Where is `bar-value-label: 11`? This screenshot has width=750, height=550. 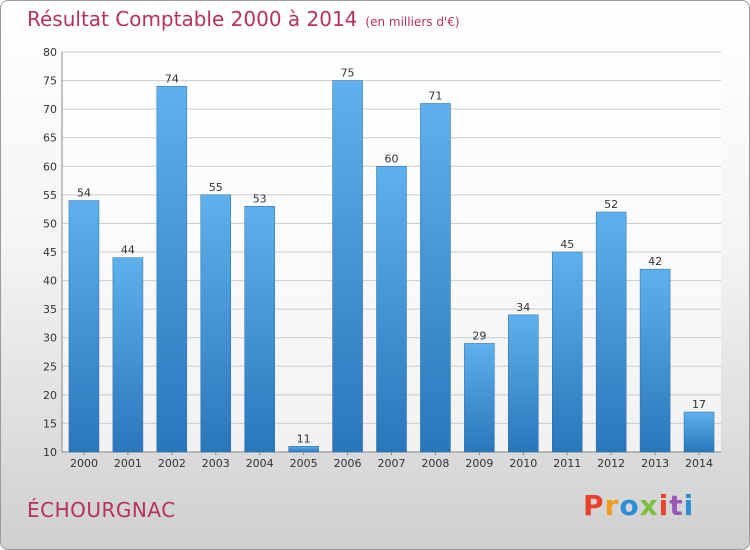
bar-value-label: 11 is located at coordinates (304, 438).